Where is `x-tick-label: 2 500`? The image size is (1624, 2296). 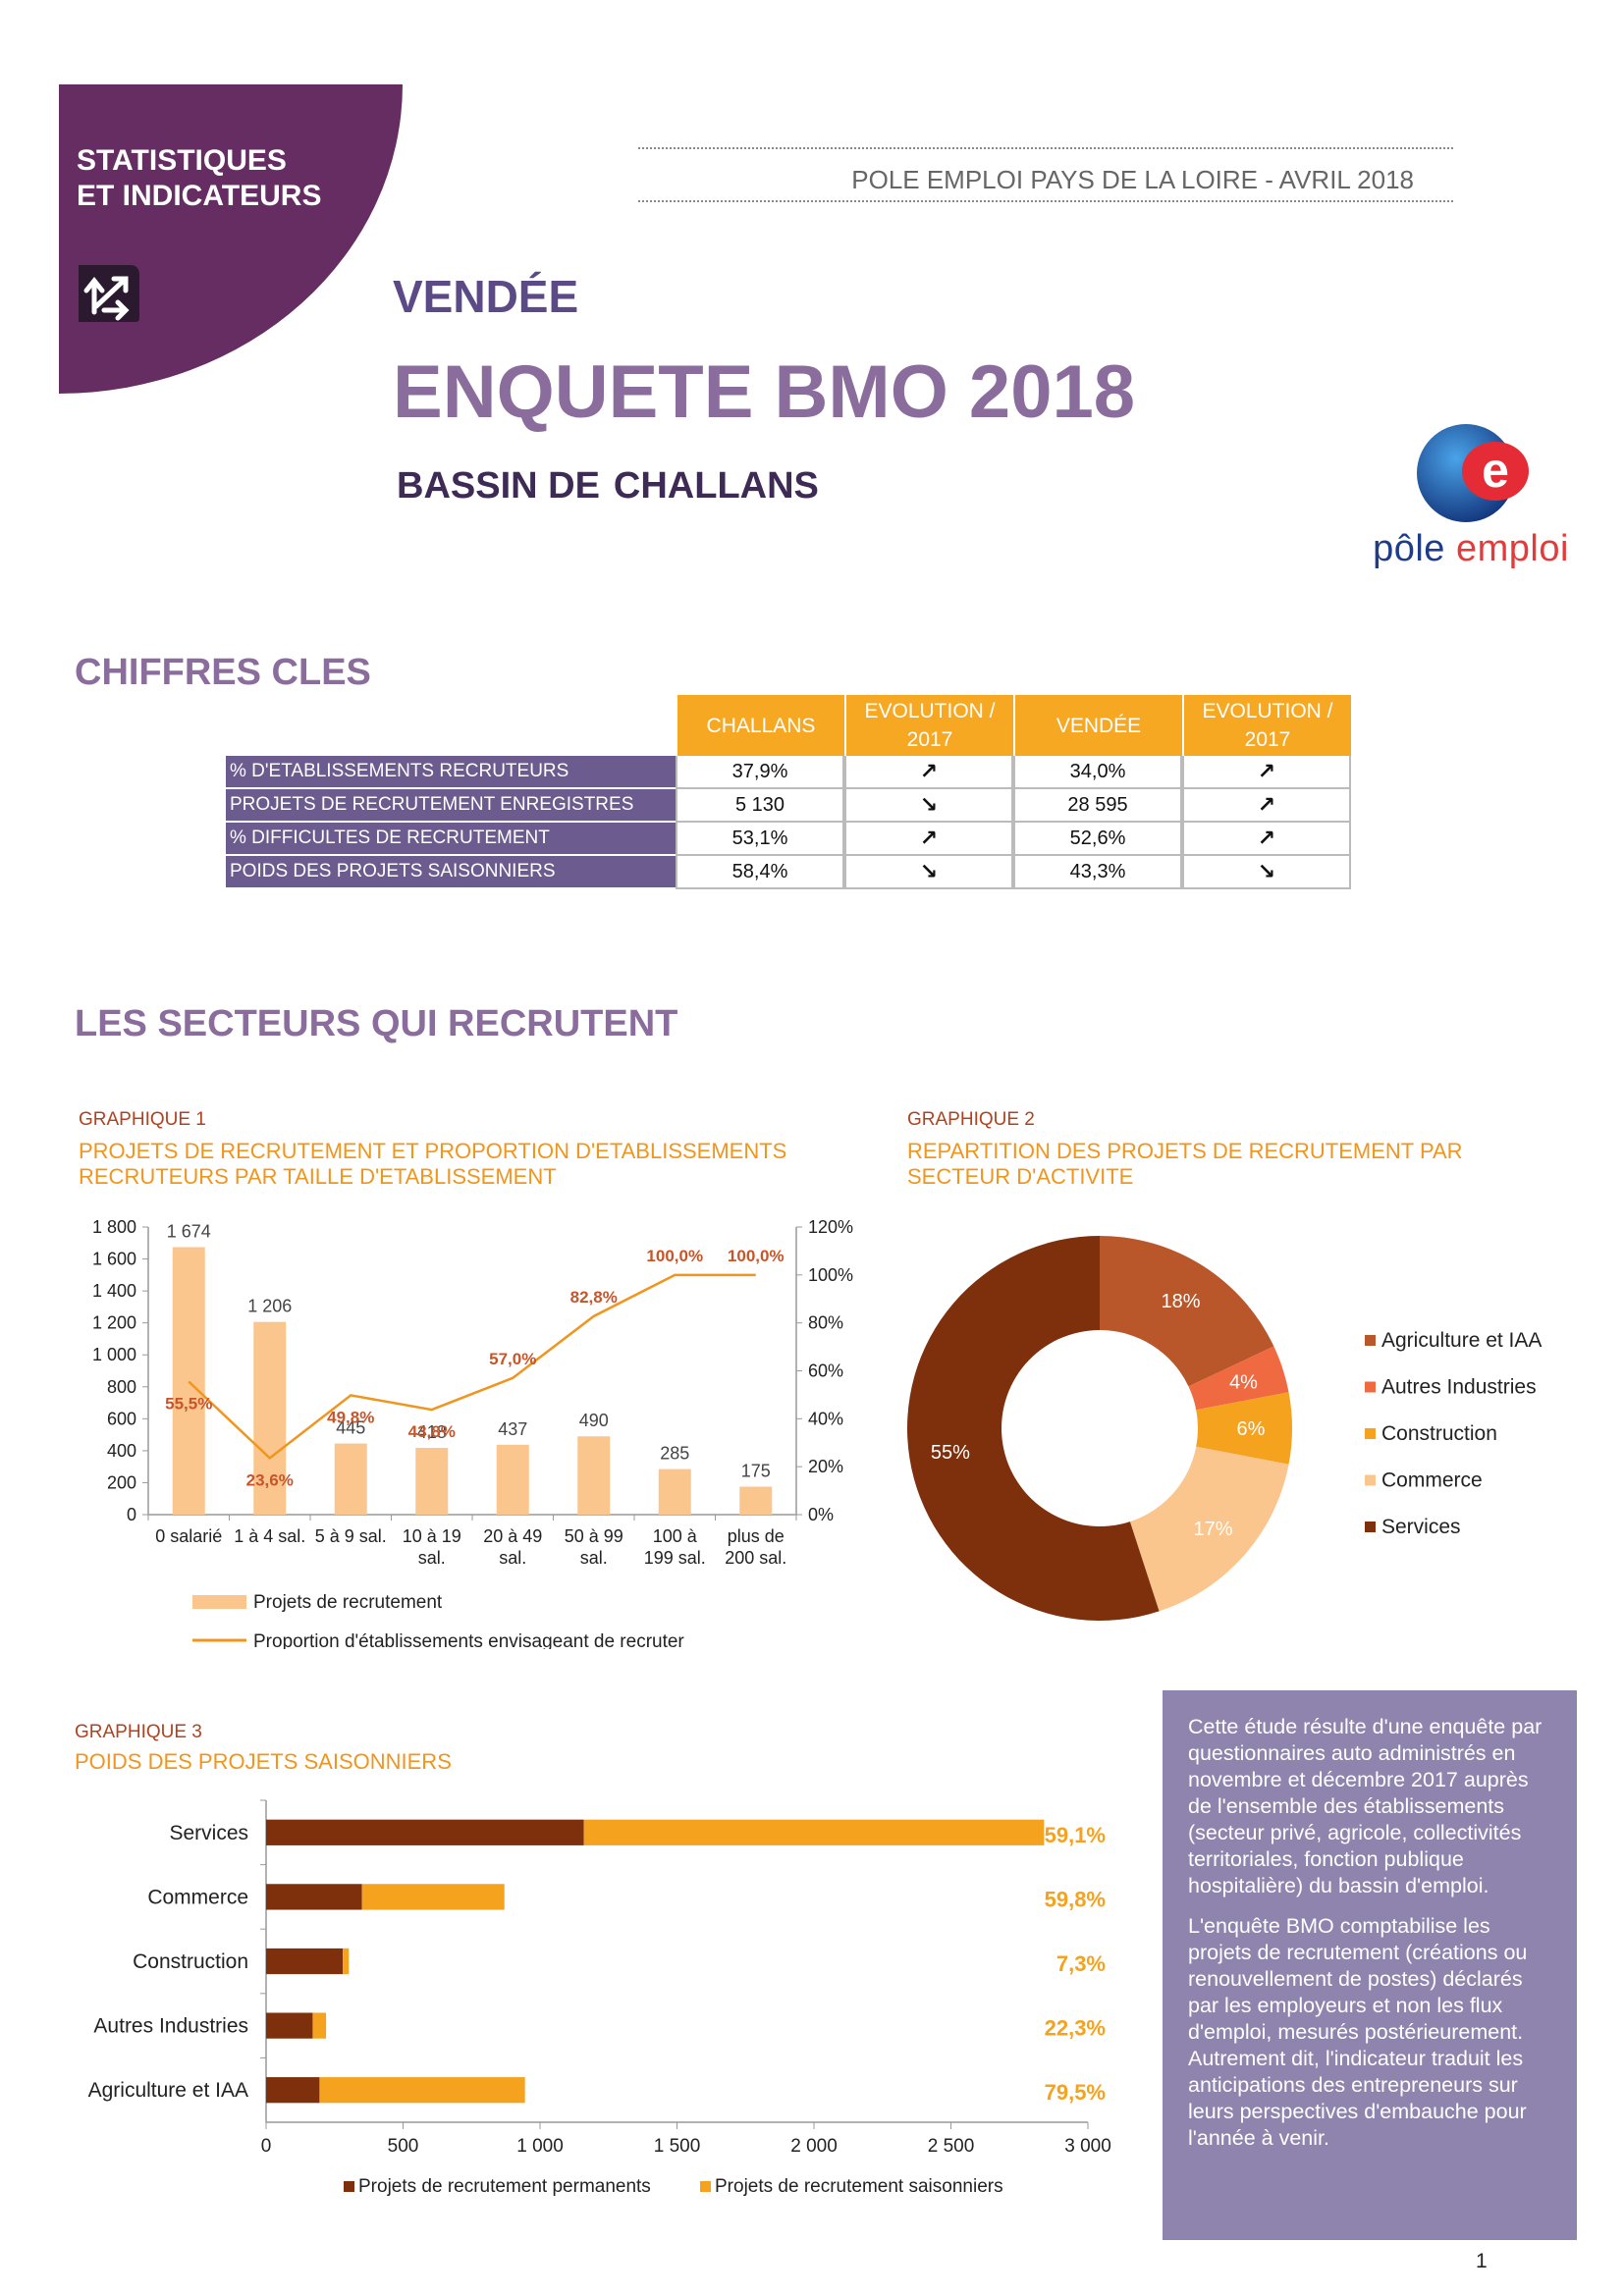 x-tick-label: 2 500 is located at coordinates (951, 2146).